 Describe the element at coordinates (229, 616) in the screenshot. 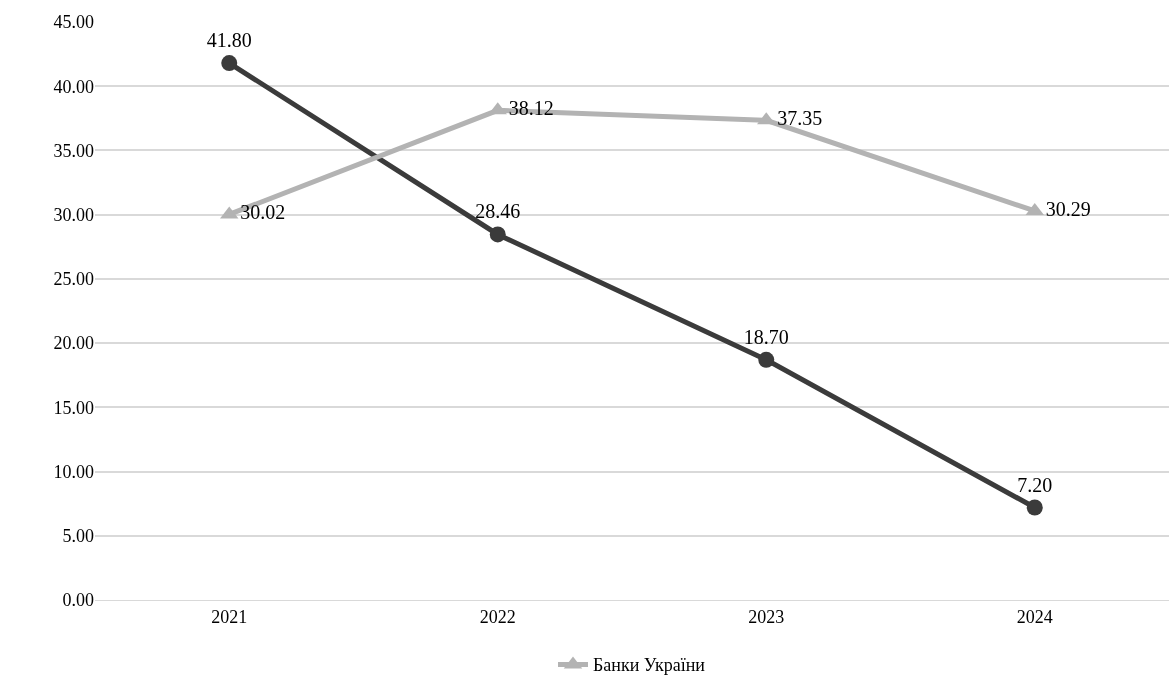

I see `x-tick-label: 2021` at that location.